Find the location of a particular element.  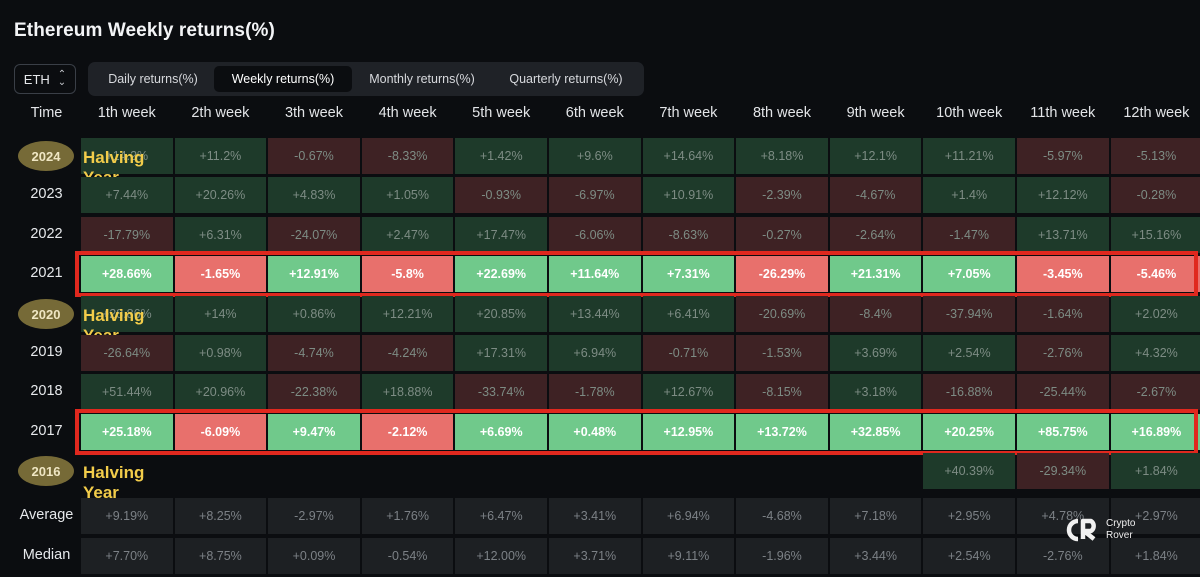

return-cell: +9.11% is located at coordinates (688, 556).